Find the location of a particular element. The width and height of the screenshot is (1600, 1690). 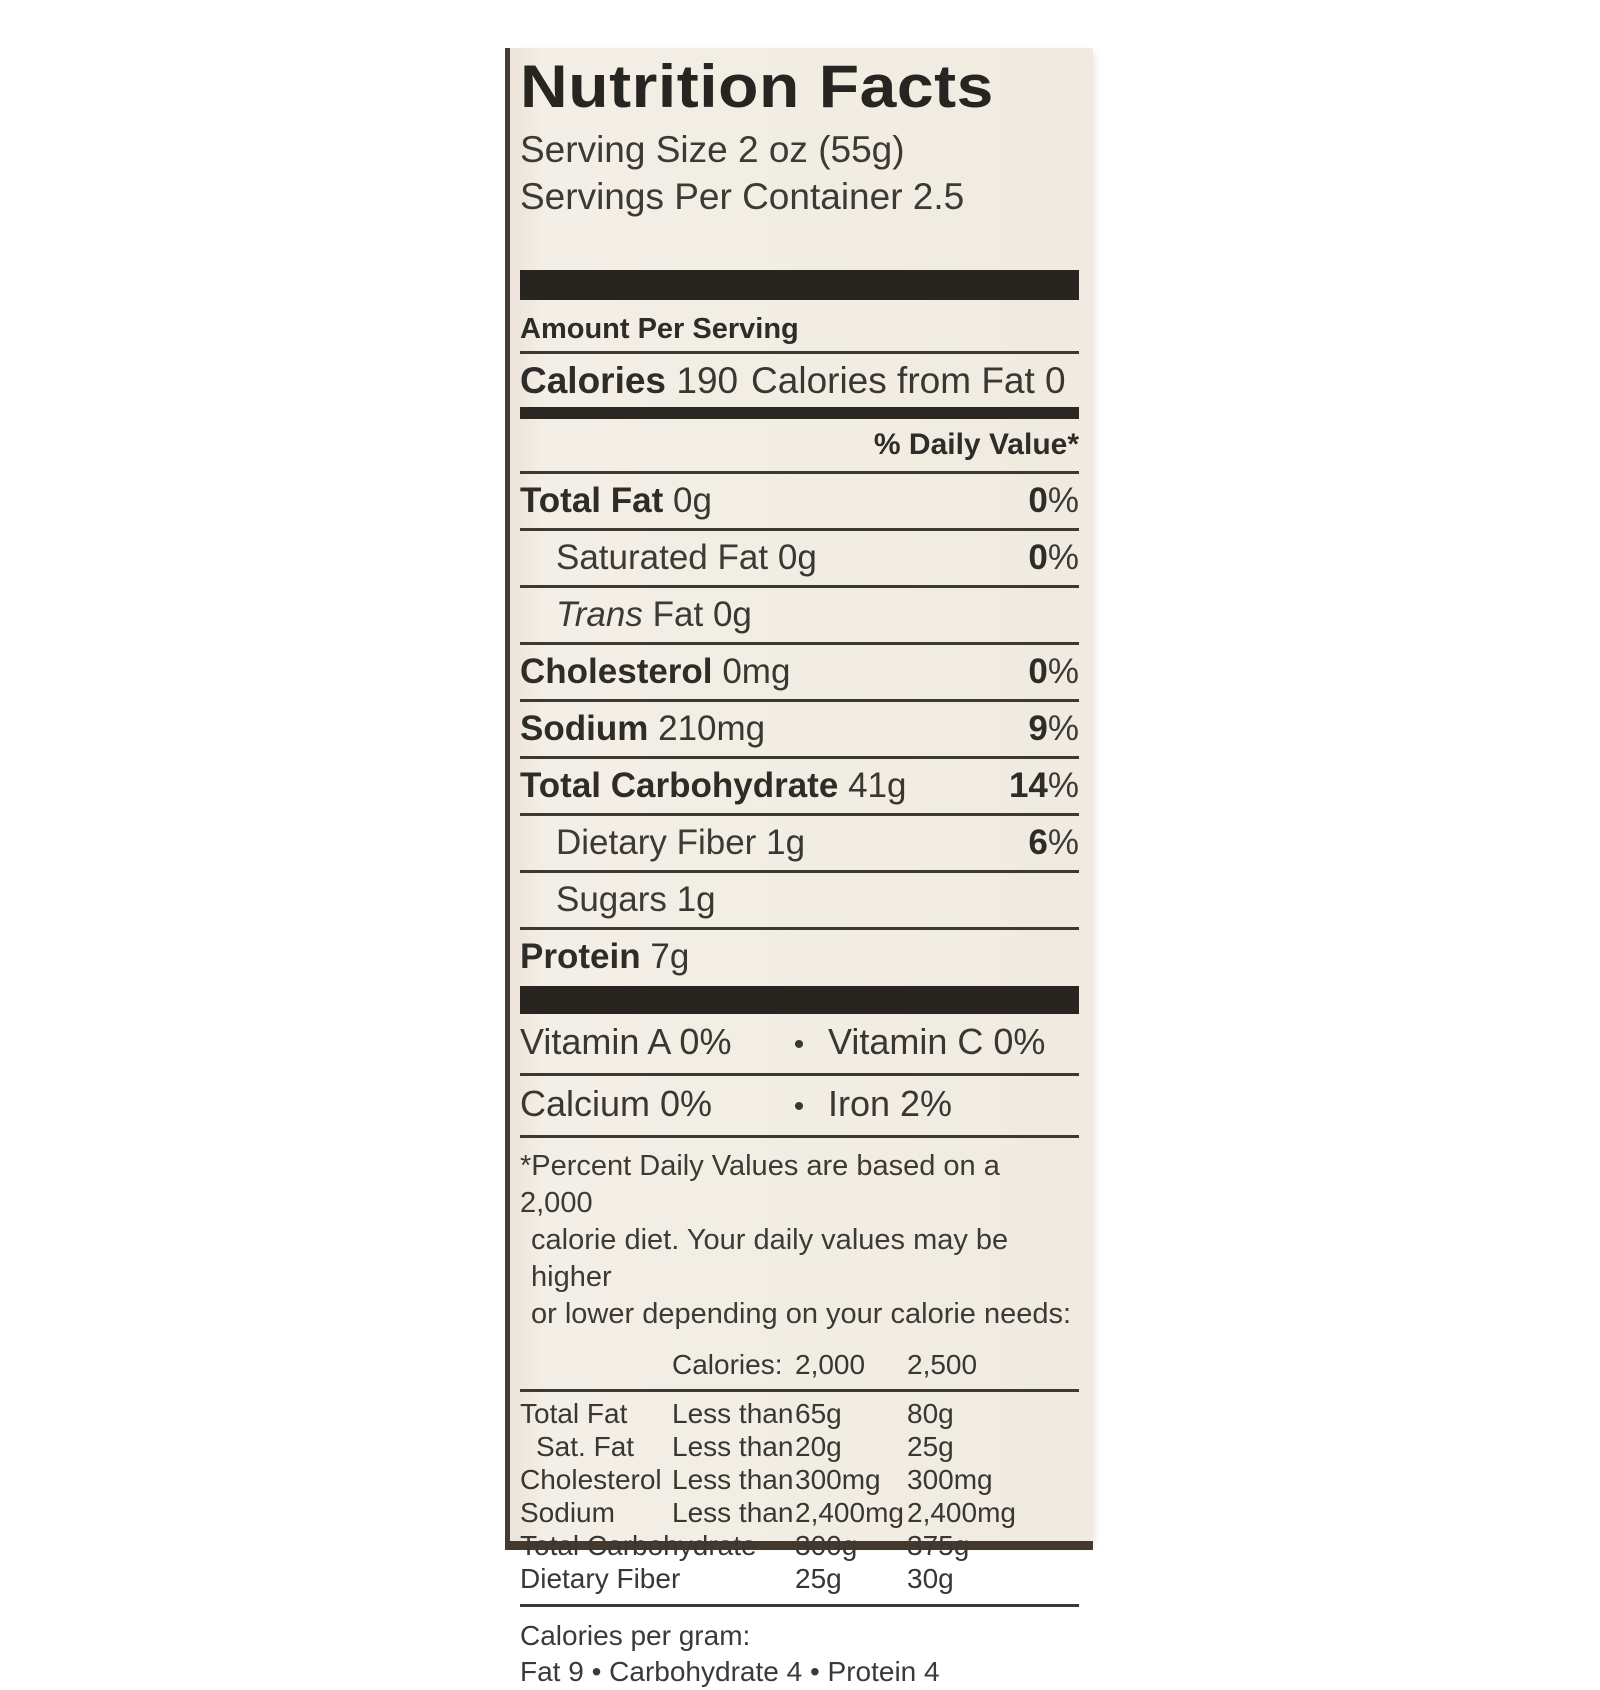

calories-from-fat: Calories from Fat 0 is located at coordinates (908, 380).